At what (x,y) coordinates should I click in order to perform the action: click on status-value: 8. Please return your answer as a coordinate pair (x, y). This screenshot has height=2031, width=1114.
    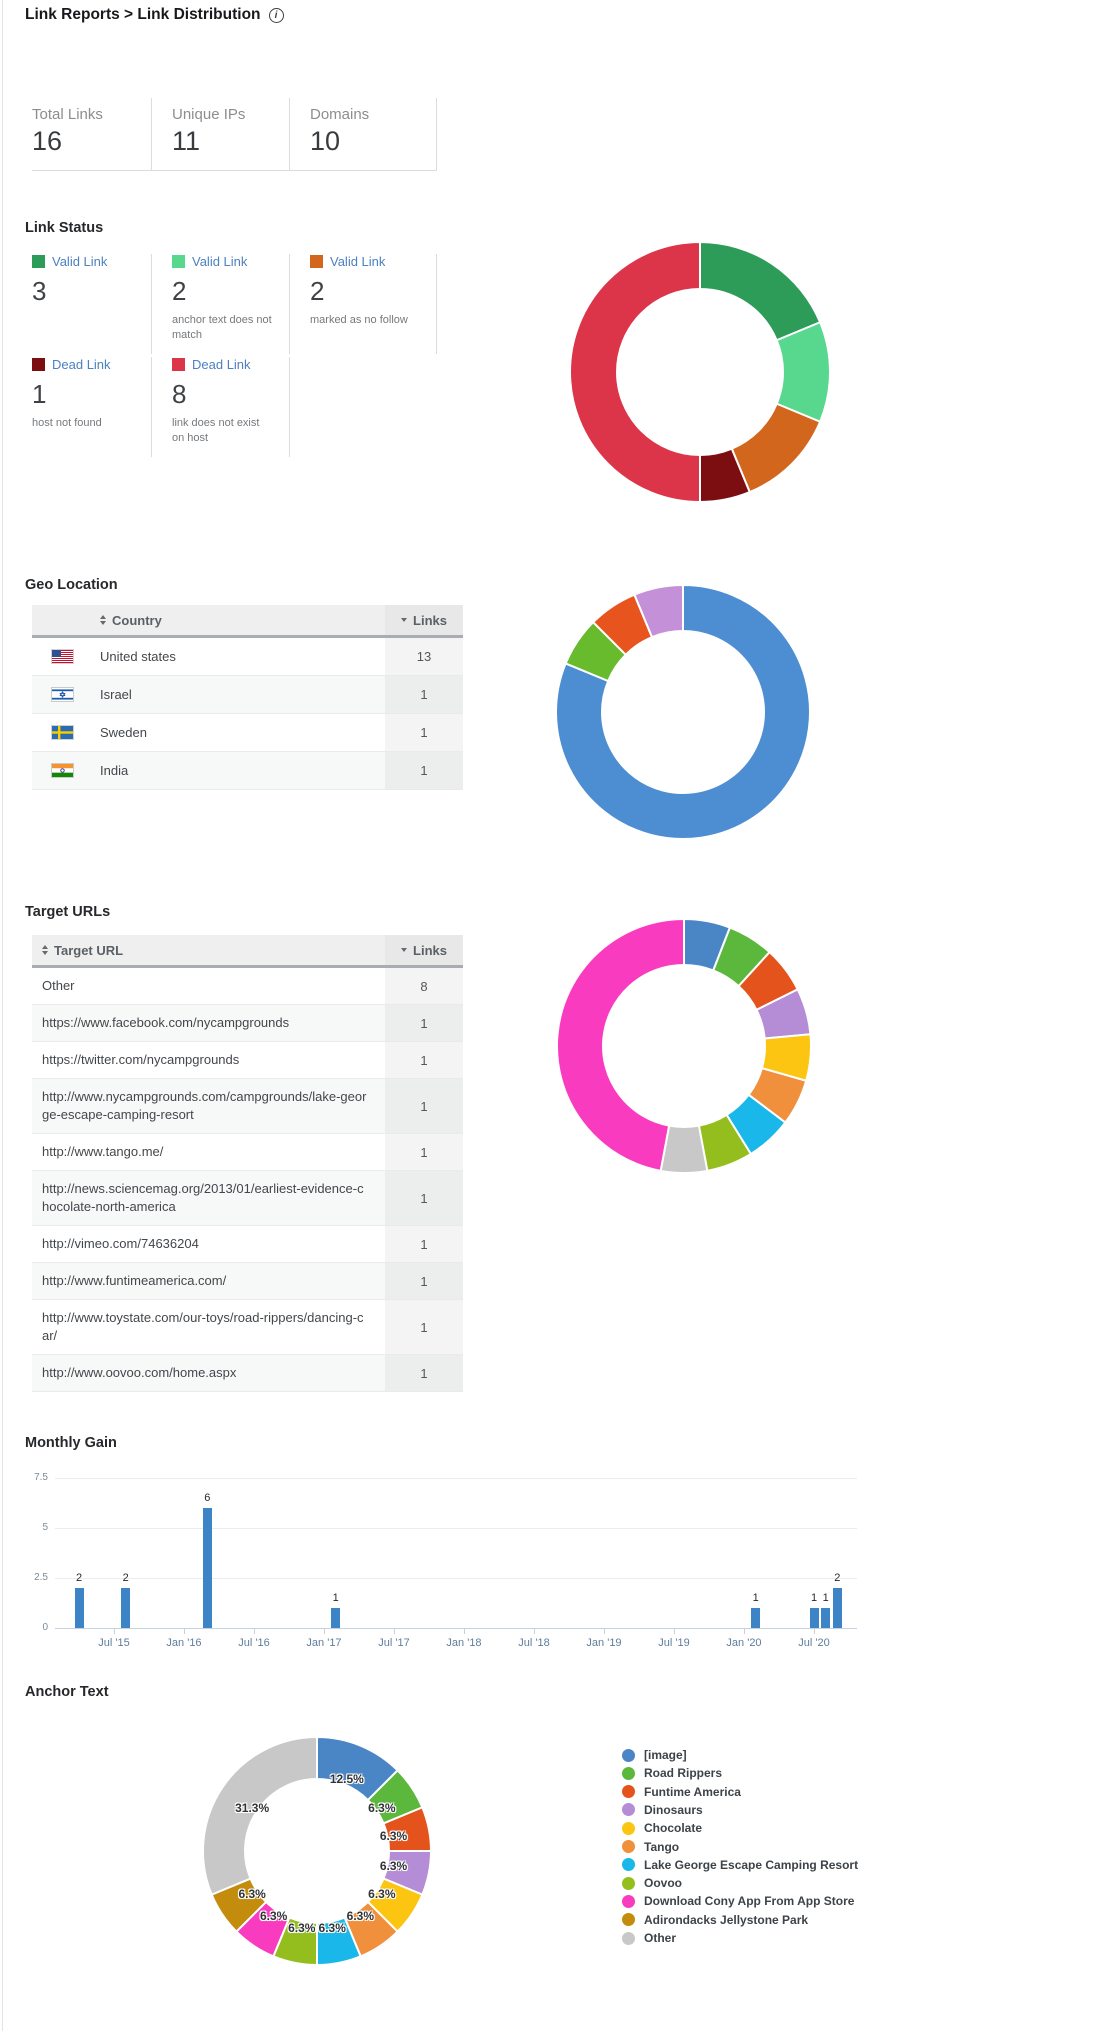
    Looking at the image, I should click on (179, 394).